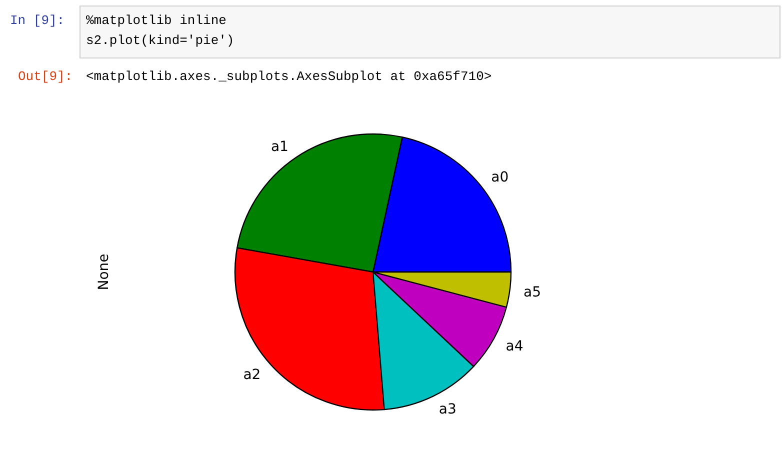  Describe the element at coordinates (289, 76) in the screenshot. I see `text: <matplotlib.axes._subplots.AxesSubplot at 0xa65f710>` at that location.